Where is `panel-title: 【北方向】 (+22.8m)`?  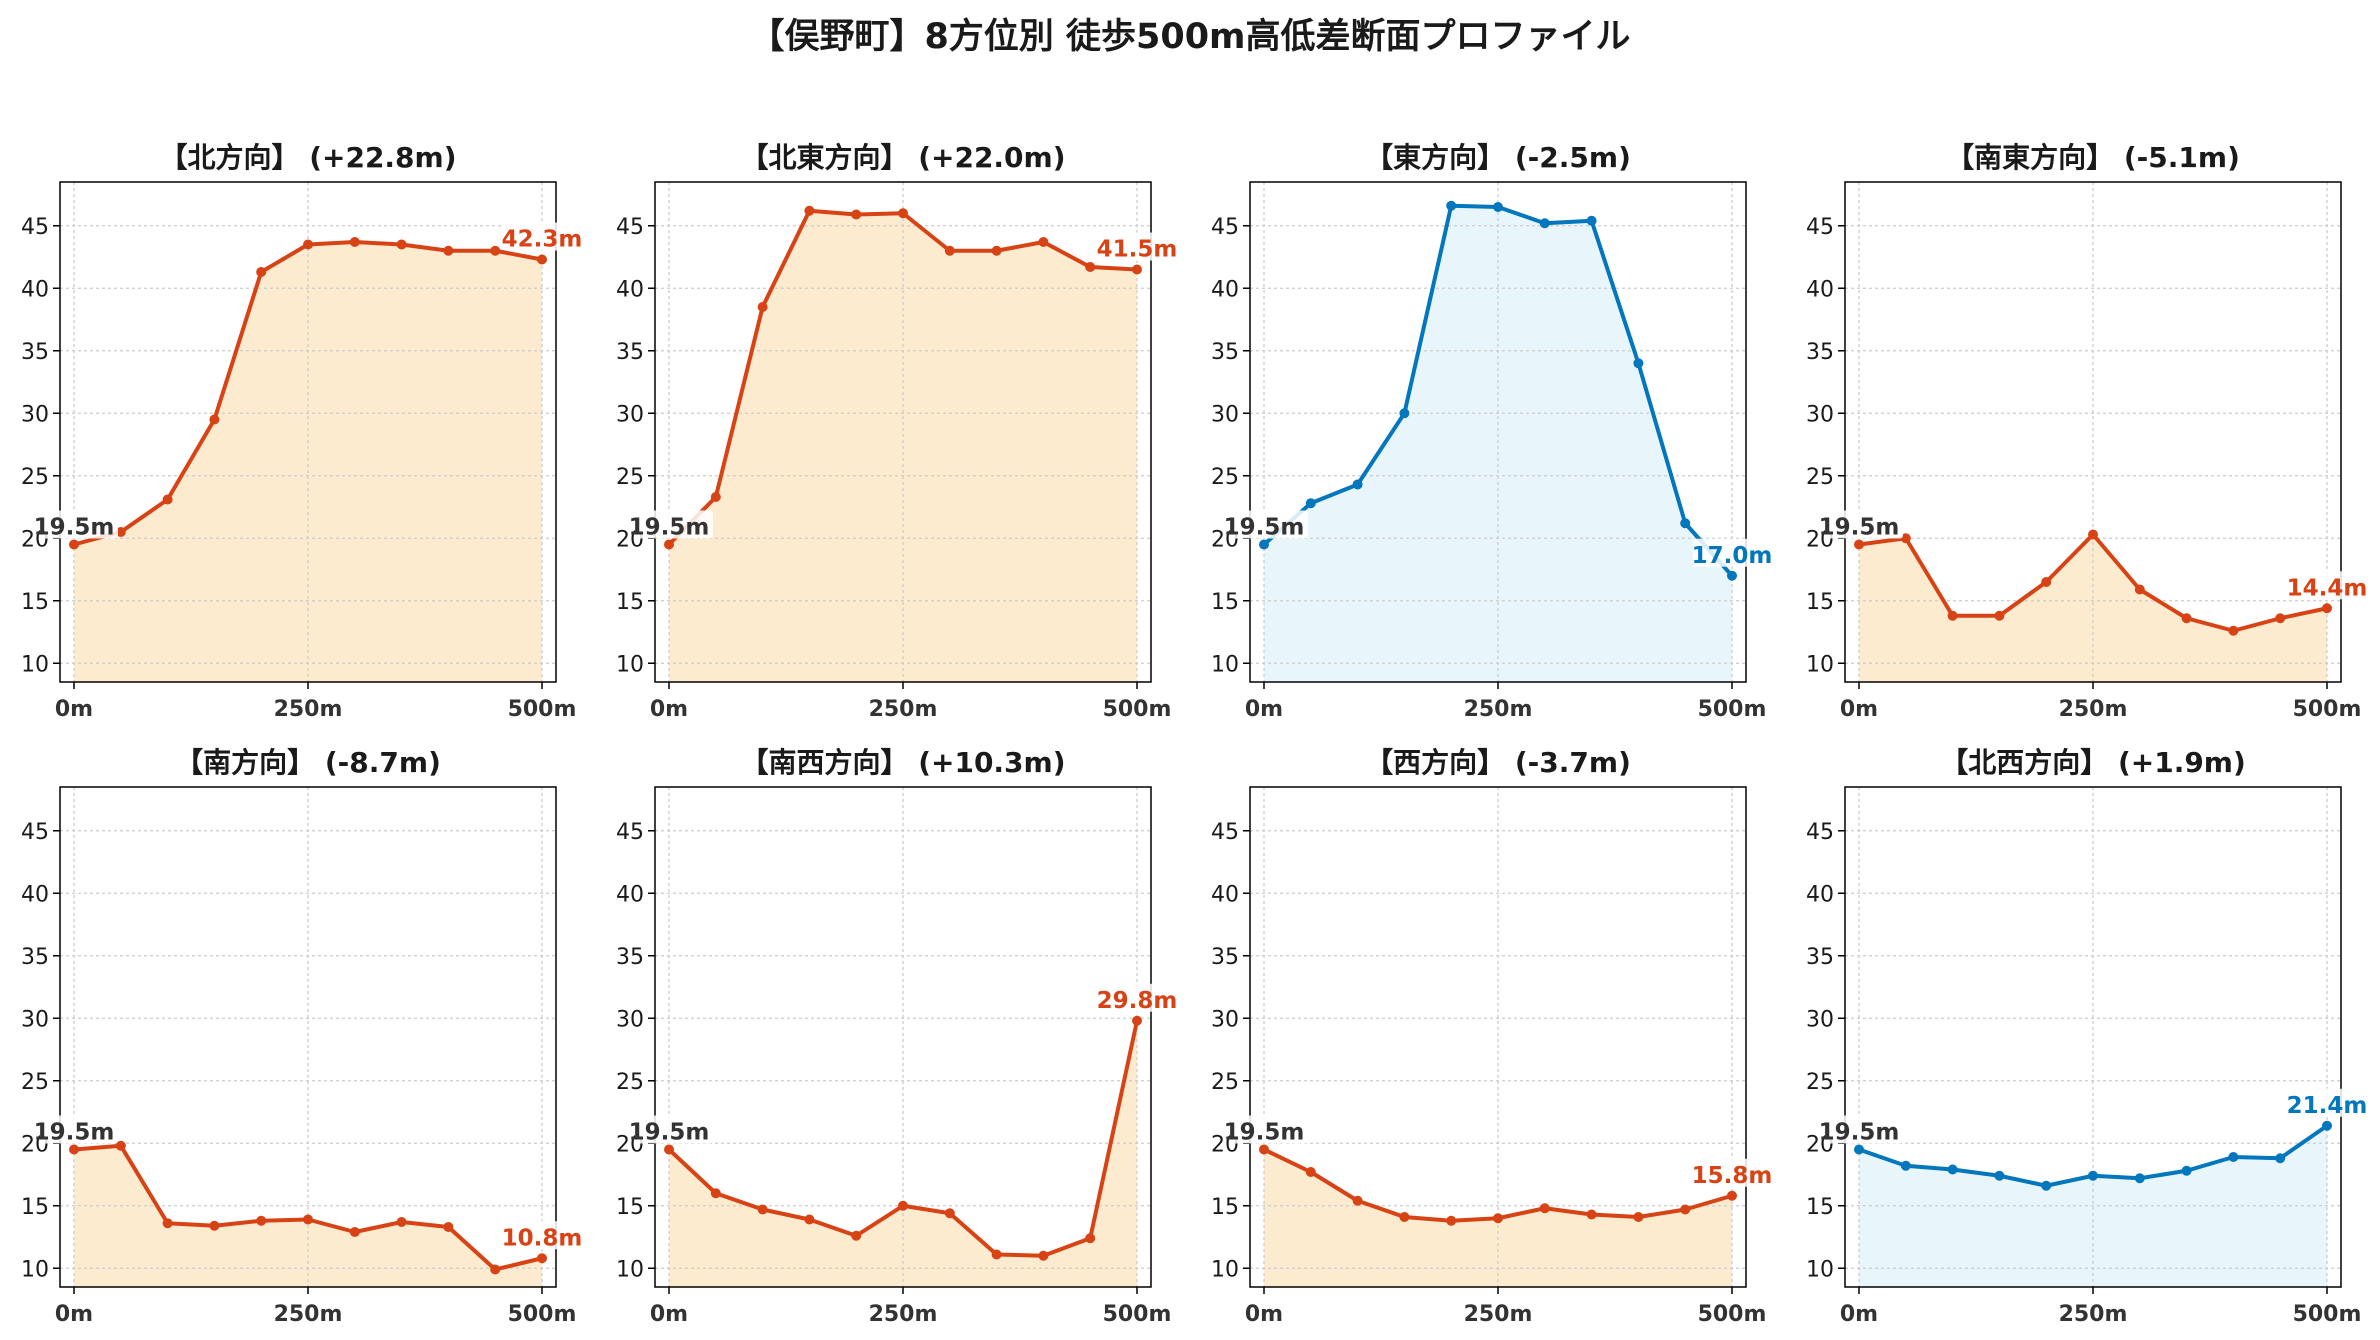
panel-title: 【北方向】 (+22.8m) is located at coordinates (307, 157).